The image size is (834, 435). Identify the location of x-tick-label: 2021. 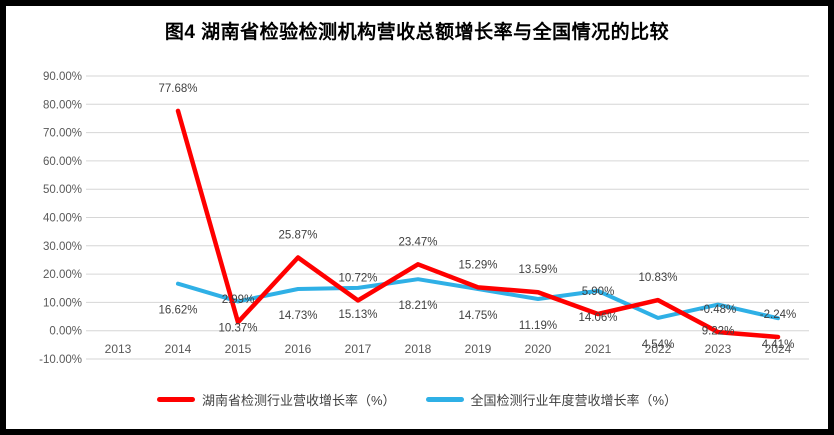
(598, 349).